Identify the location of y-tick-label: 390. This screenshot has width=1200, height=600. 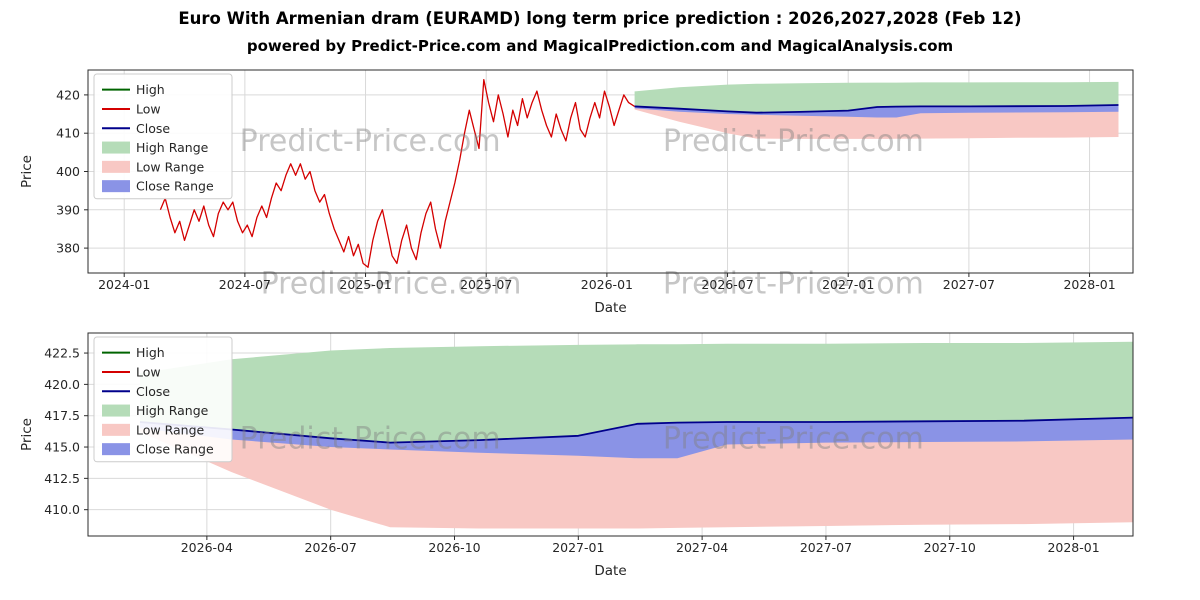
(68, 209).